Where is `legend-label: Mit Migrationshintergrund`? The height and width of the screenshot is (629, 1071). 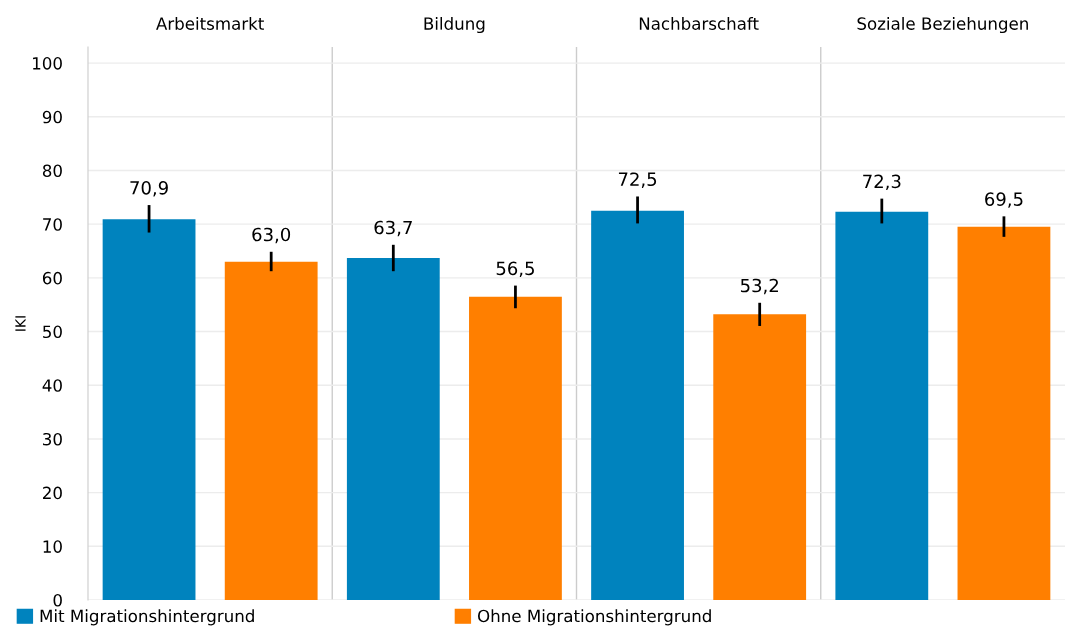
legend-label: Mit Migrationshintergrund is located at coordinates (147, 617).